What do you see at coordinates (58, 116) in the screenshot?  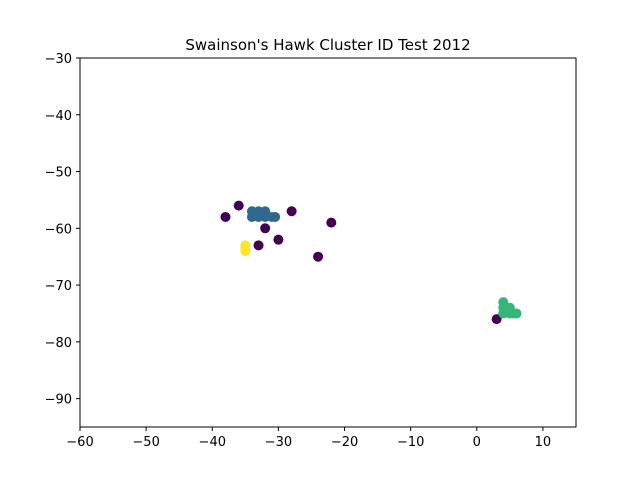 I see `y-tick-label: −40` at bounding box center [58, 116].